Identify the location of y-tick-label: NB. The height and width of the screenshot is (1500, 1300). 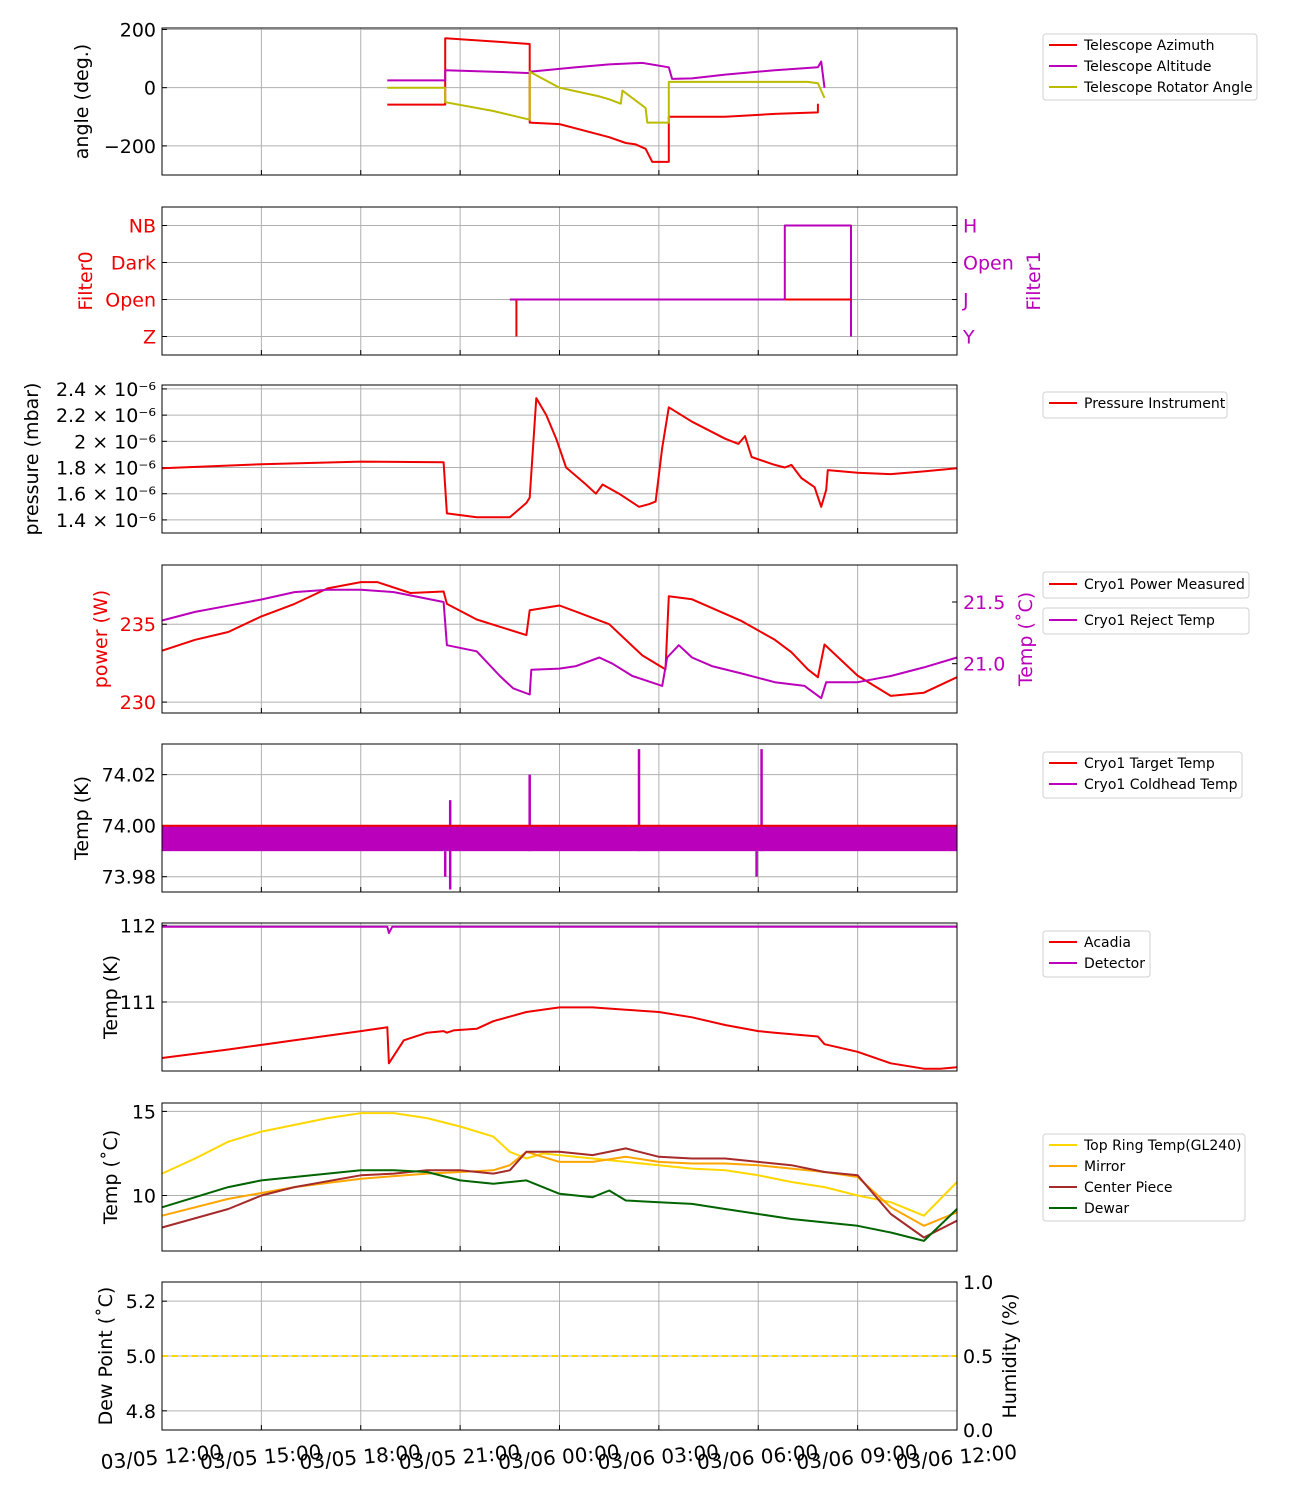
(142, 227).